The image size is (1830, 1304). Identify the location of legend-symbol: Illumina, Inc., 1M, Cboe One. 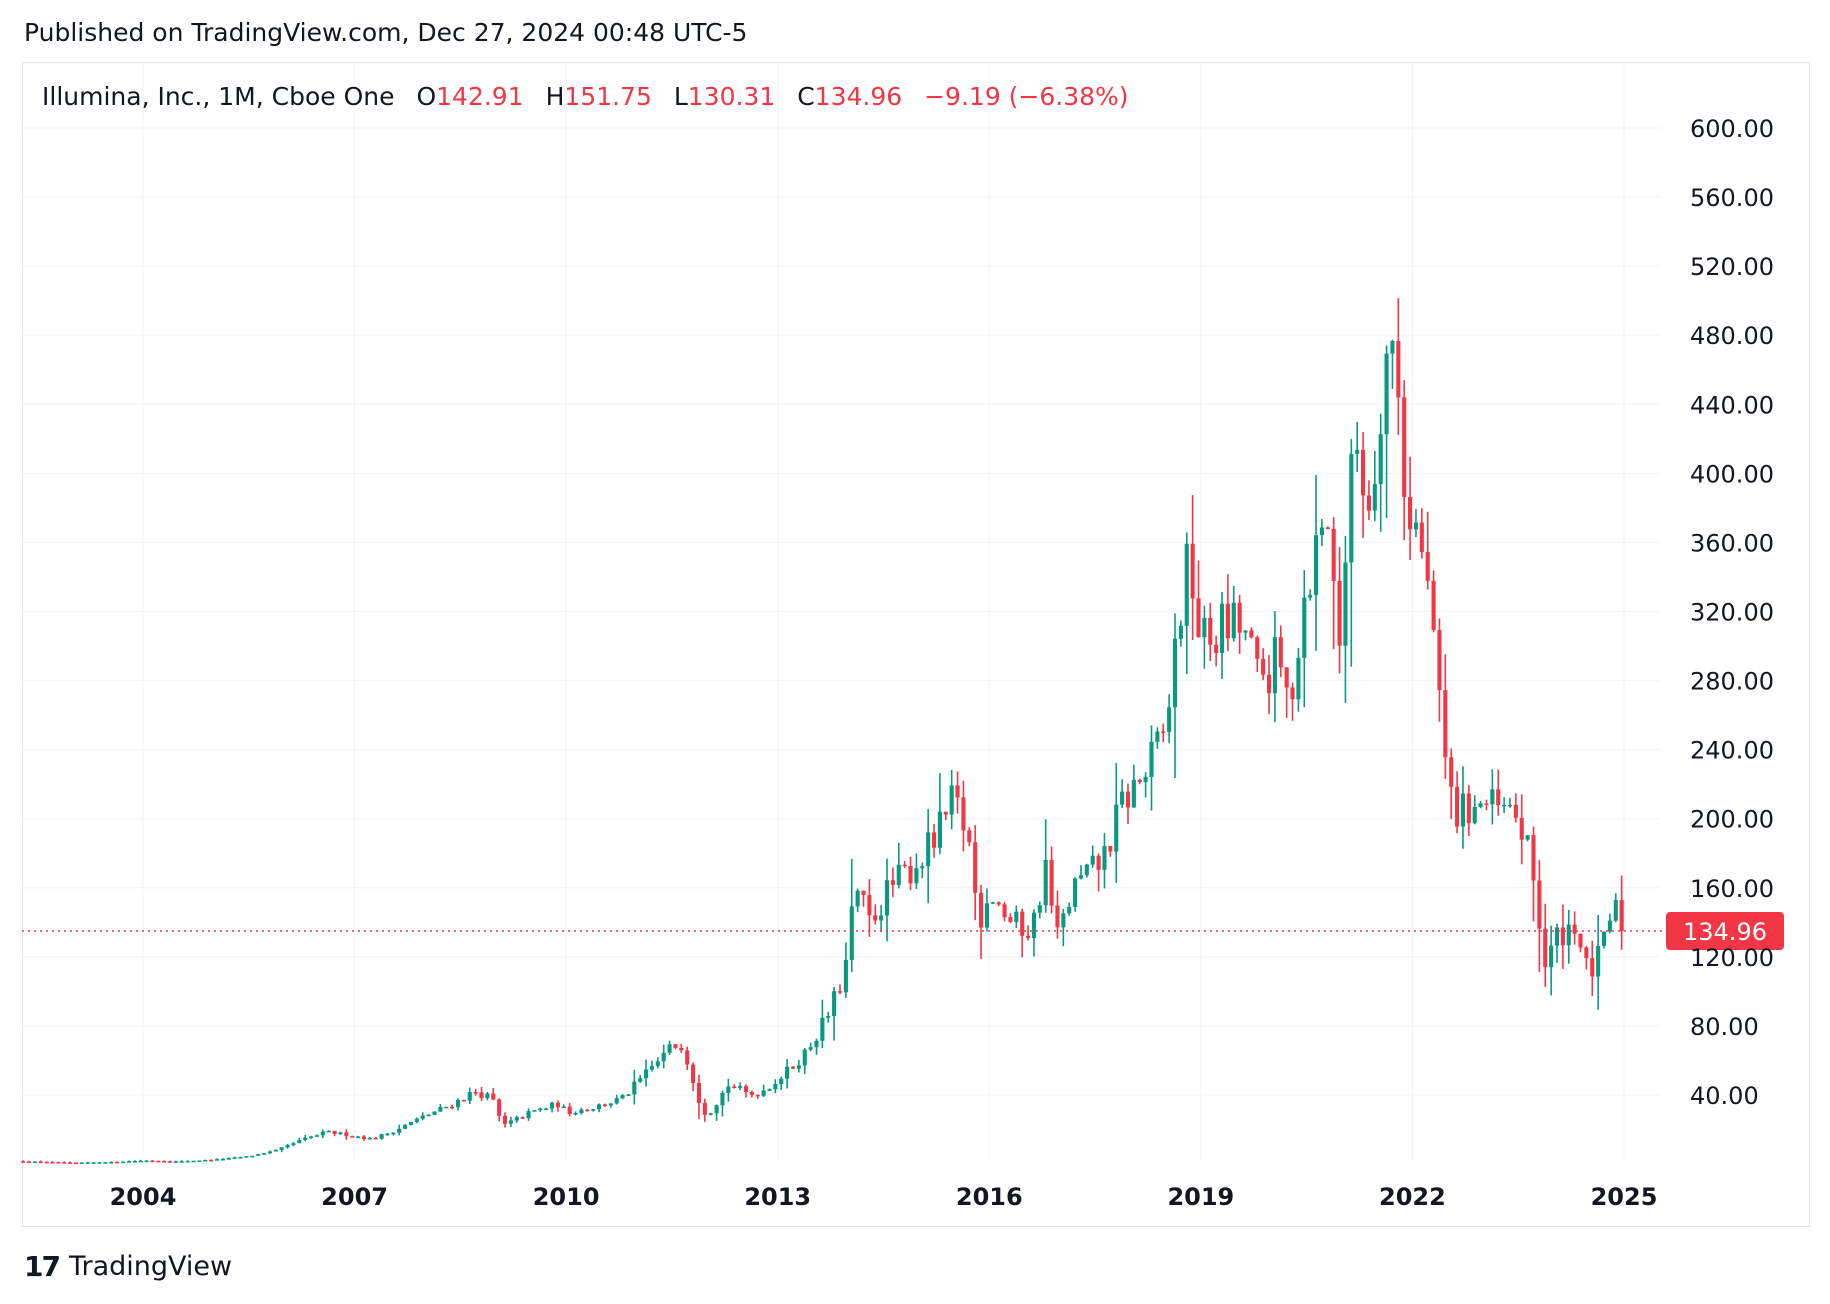
(218, 96).